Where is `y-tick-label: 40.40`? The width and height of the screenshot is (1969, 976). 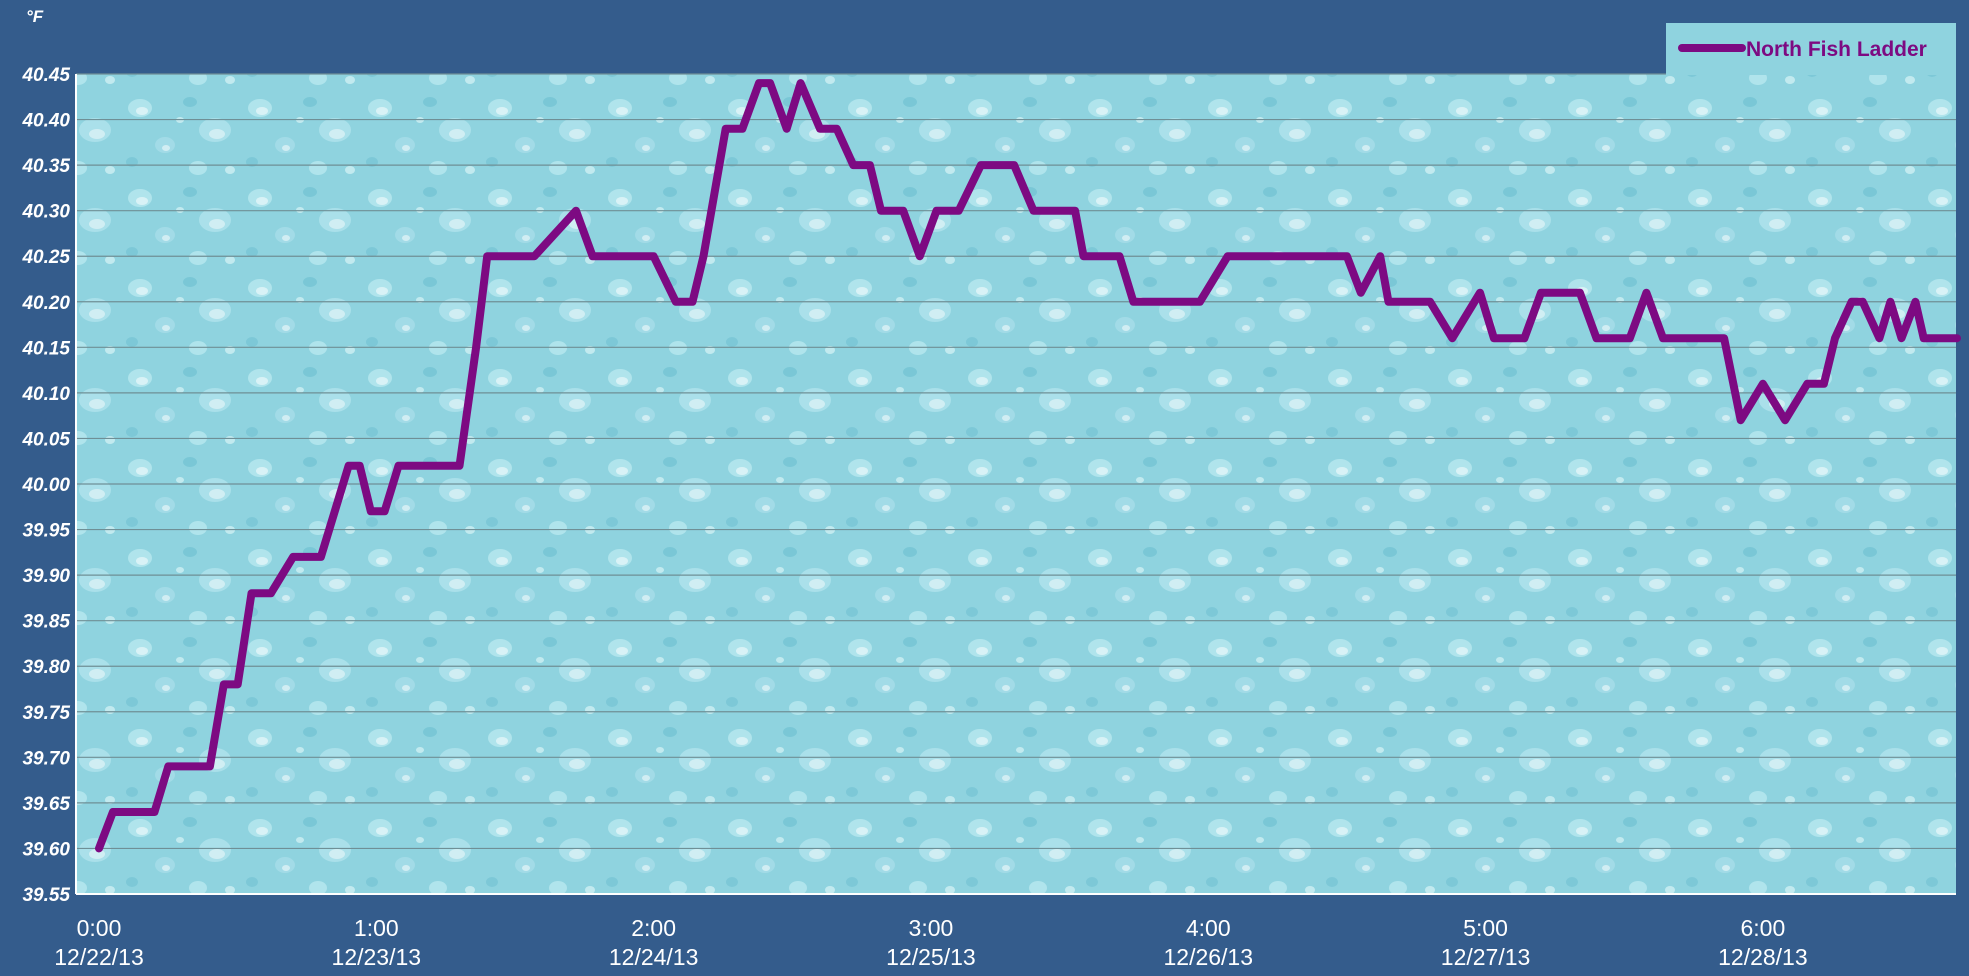 y-tick-label: 40.40 is located at coordinates (45, 121).